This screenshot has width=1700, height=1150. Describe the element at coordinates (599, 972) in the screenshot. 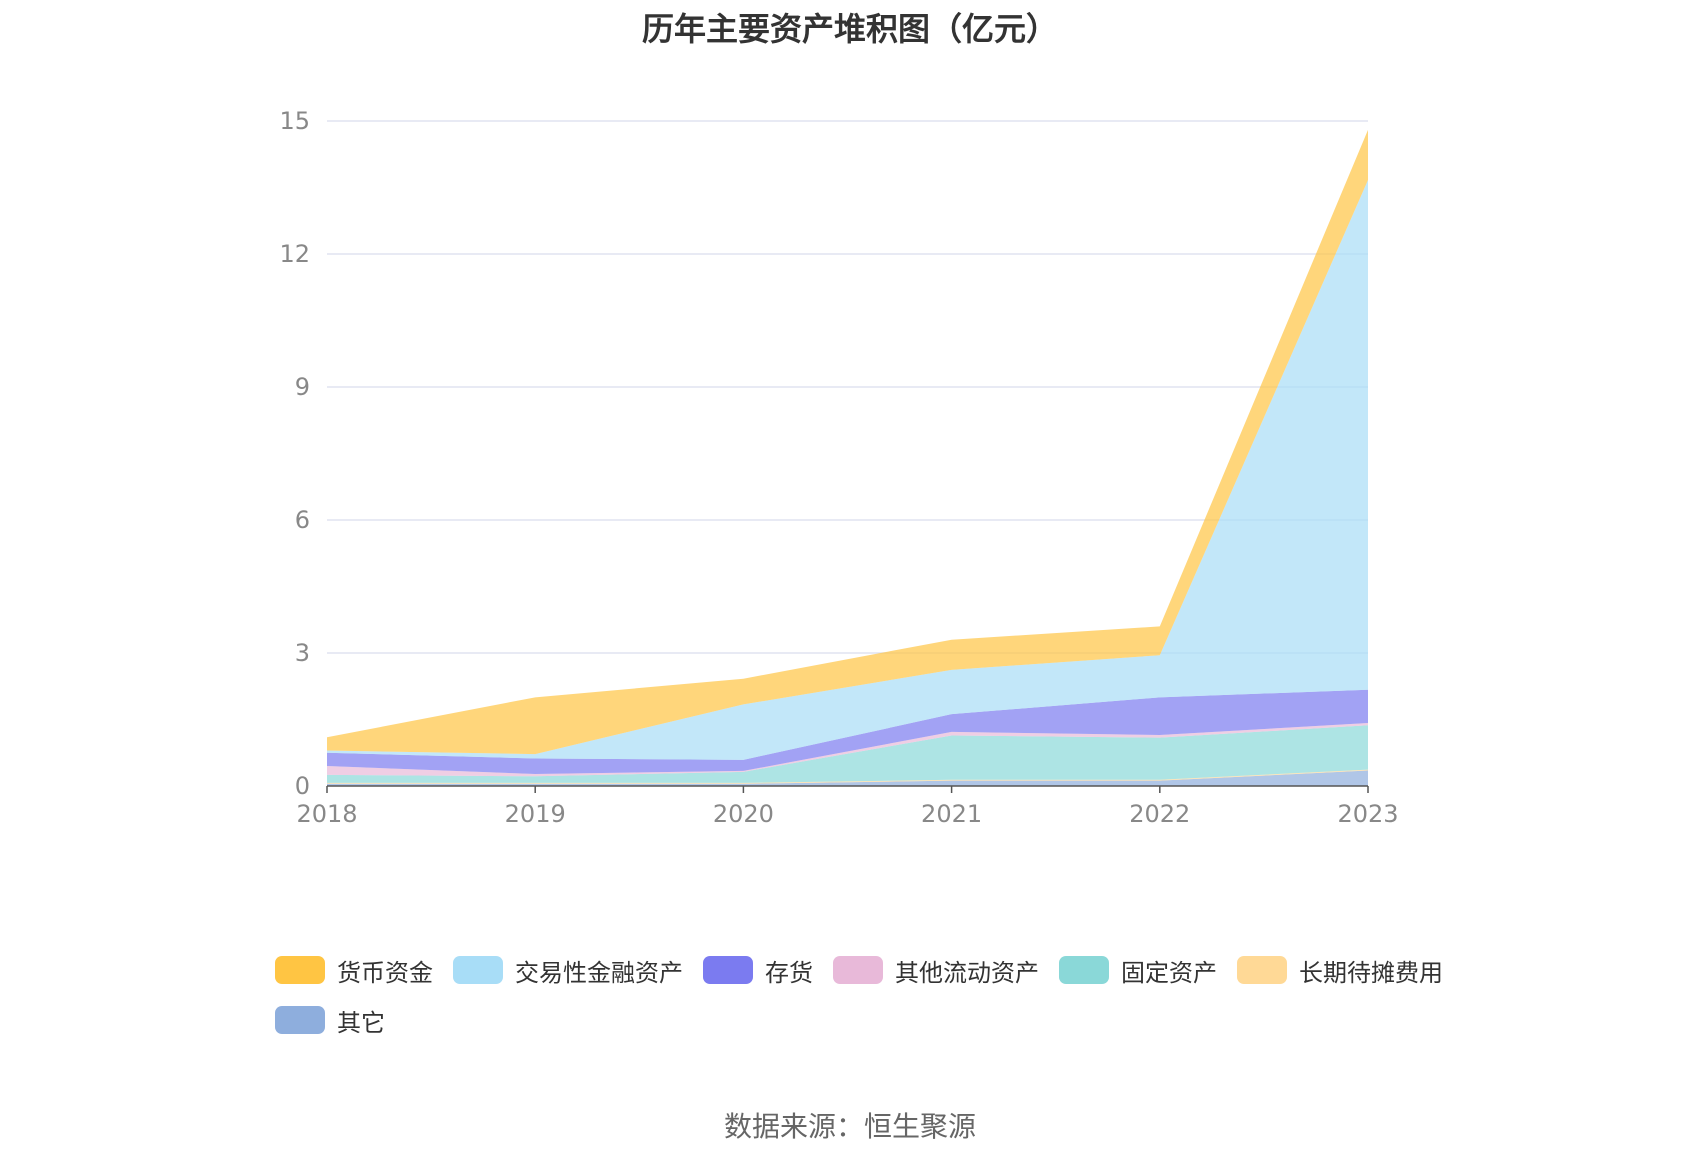

I see `legend-label: 交易性金融资产` at that location.